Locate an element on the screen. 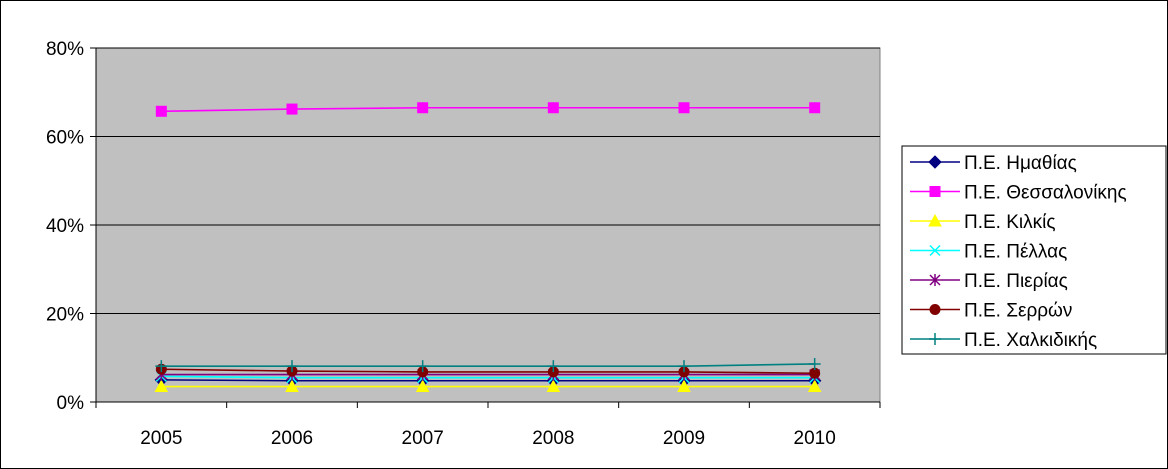 The width and height of the screenshot is (1168, 469). y-tick-label: 40% is located at coordinates (65, 226).